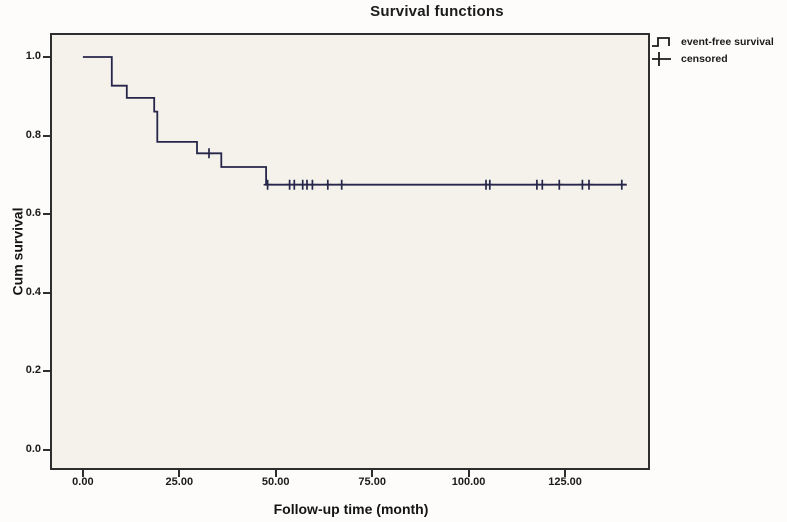 The width and height of the screenshot is (787, 522). What do you see at coordinates (83, 482) in the screenshot?
I see `x-tick-label: 0.00` at bounding box center [83, 482].